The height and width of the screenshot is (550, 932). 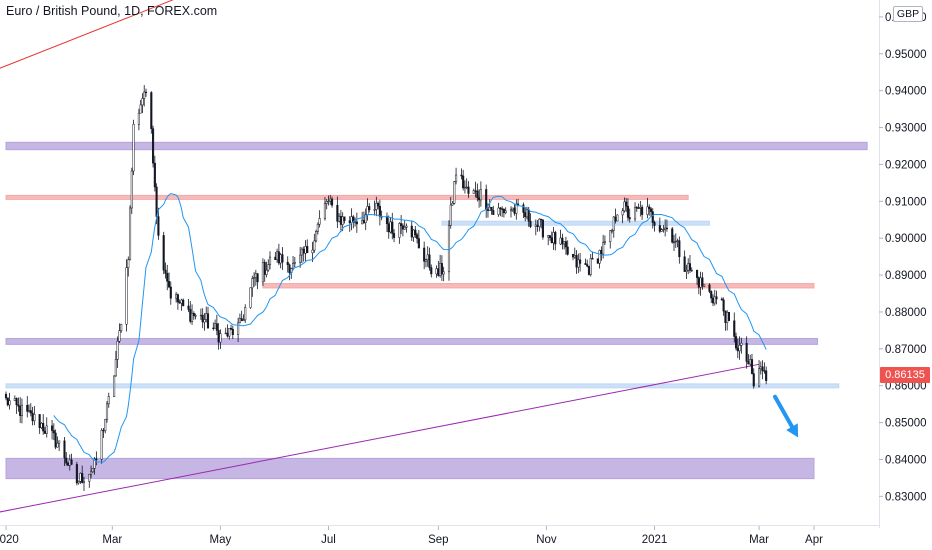 I want to click on y-tick-label: 0.90000, so click(x=906, y=239).